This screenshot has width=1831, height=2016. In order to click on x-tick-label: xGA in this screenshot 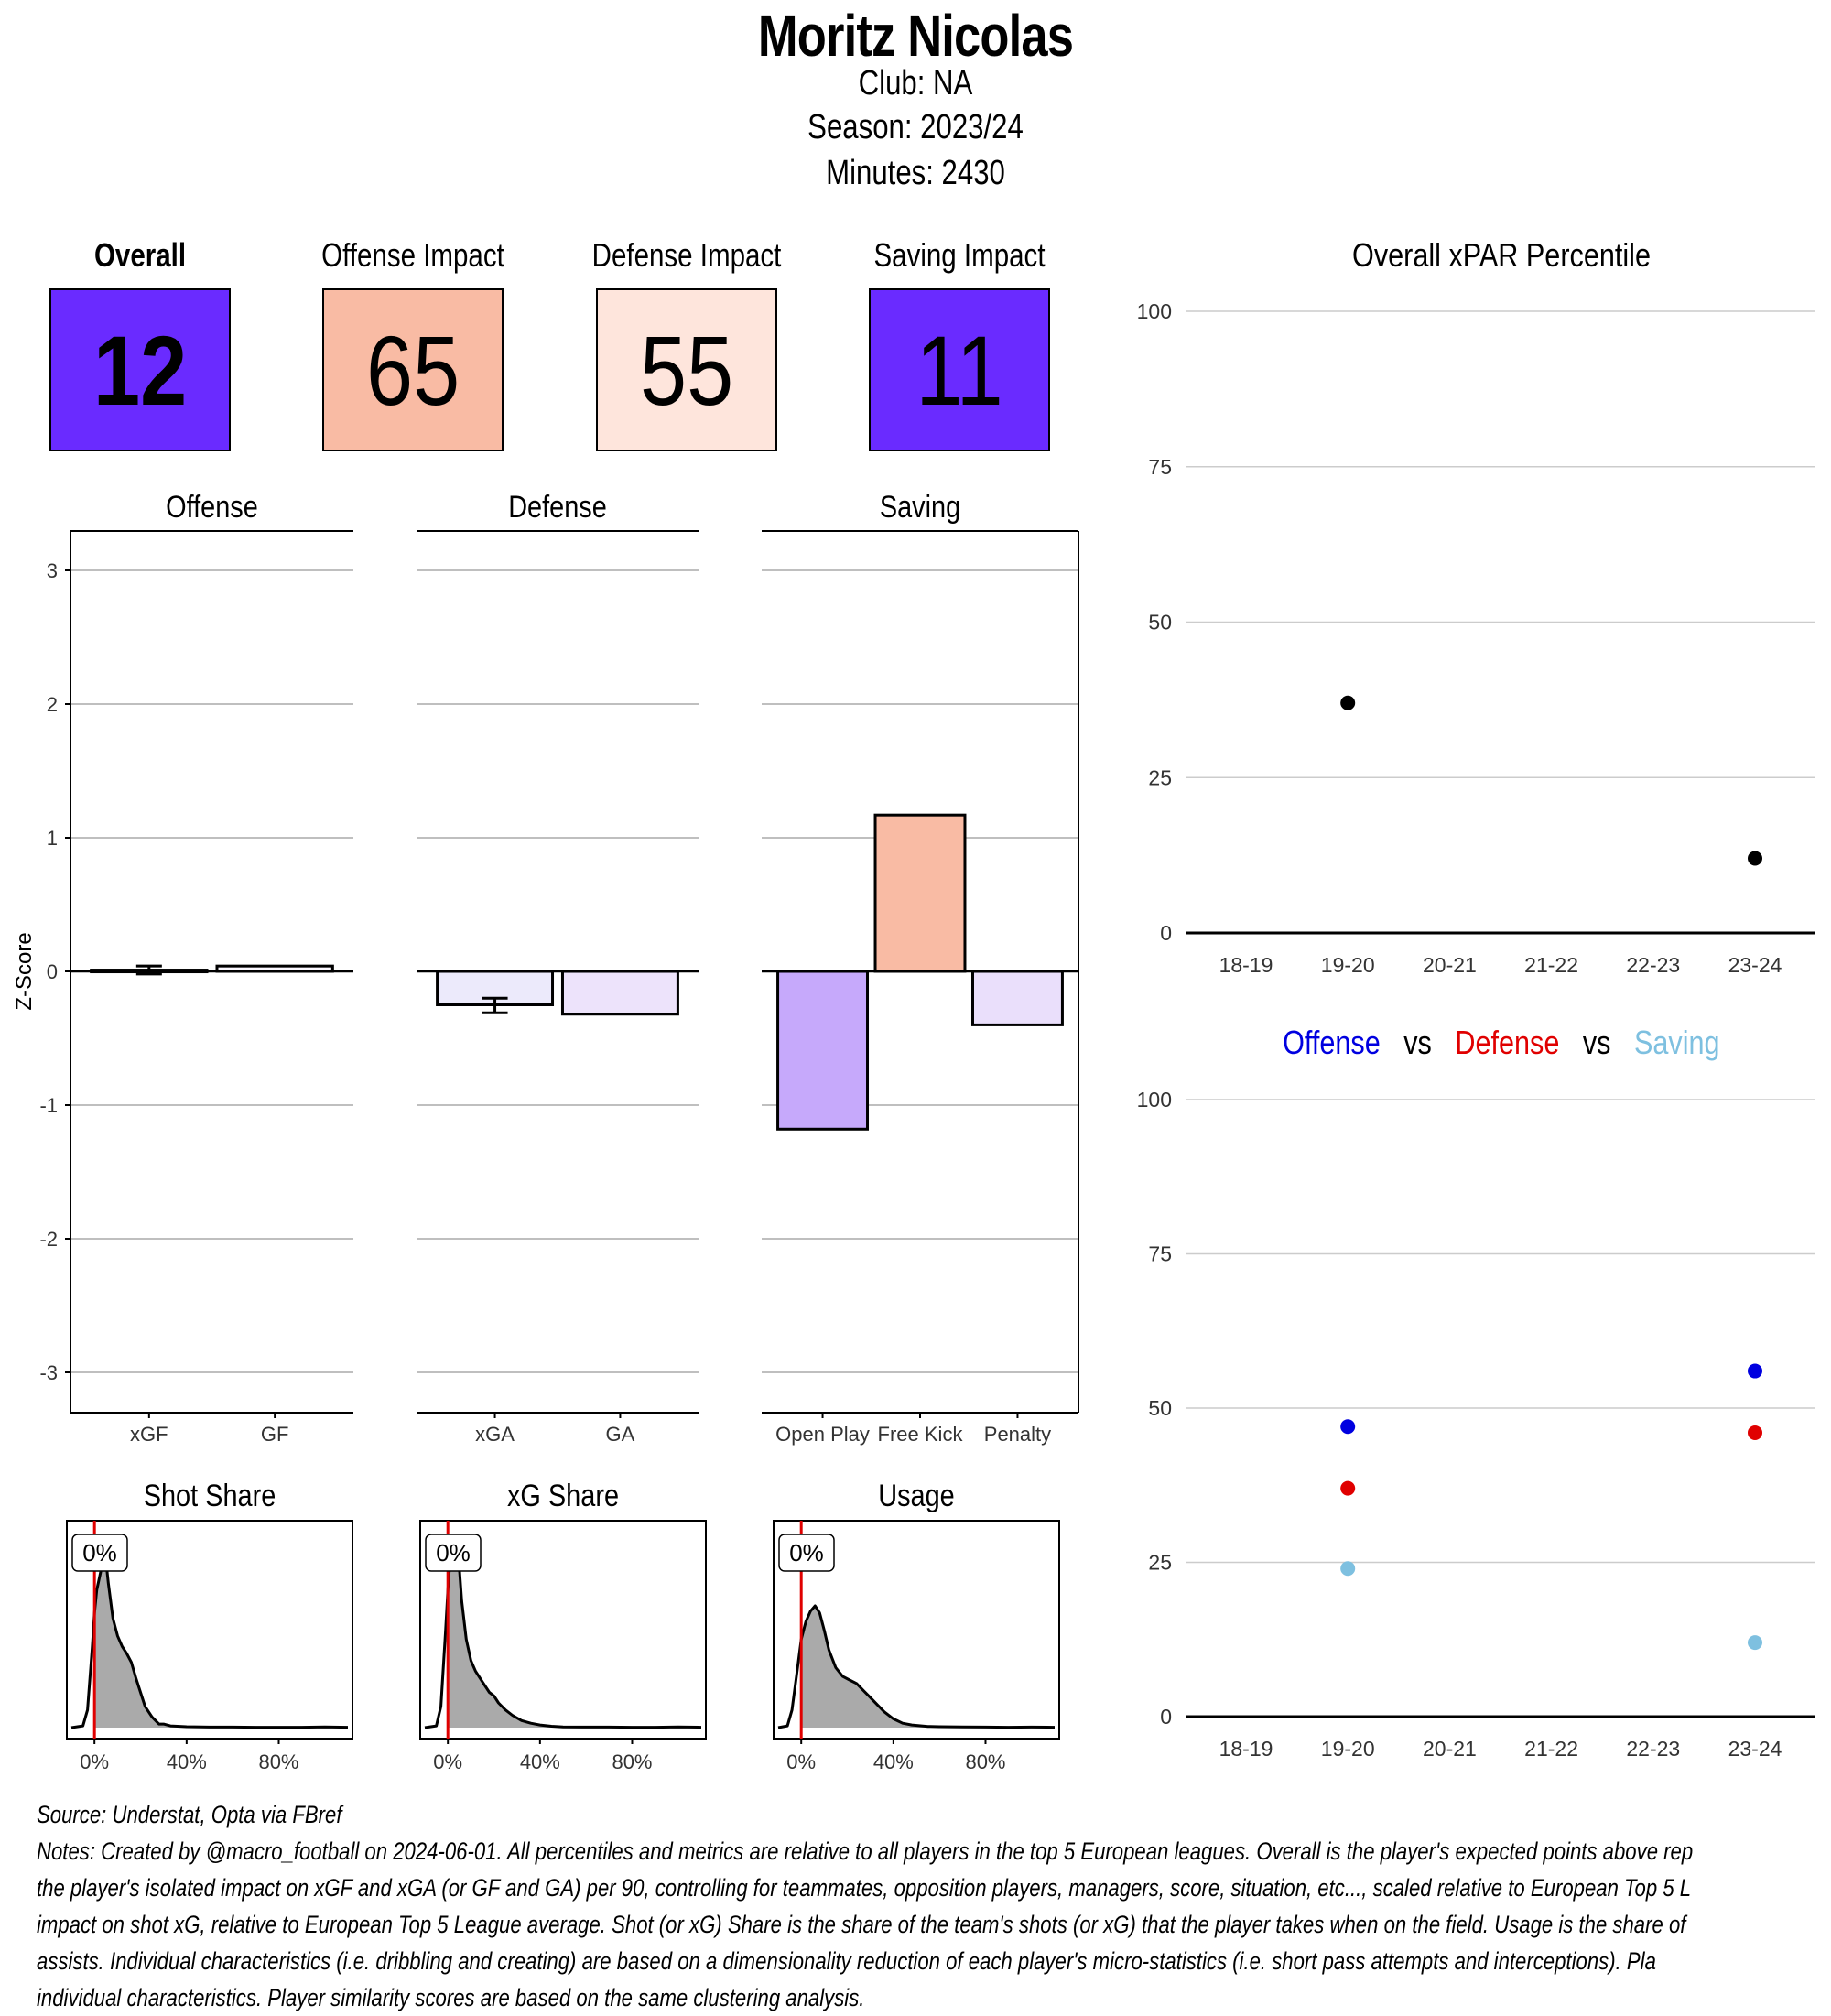, I will do `click(495, 1434)`.